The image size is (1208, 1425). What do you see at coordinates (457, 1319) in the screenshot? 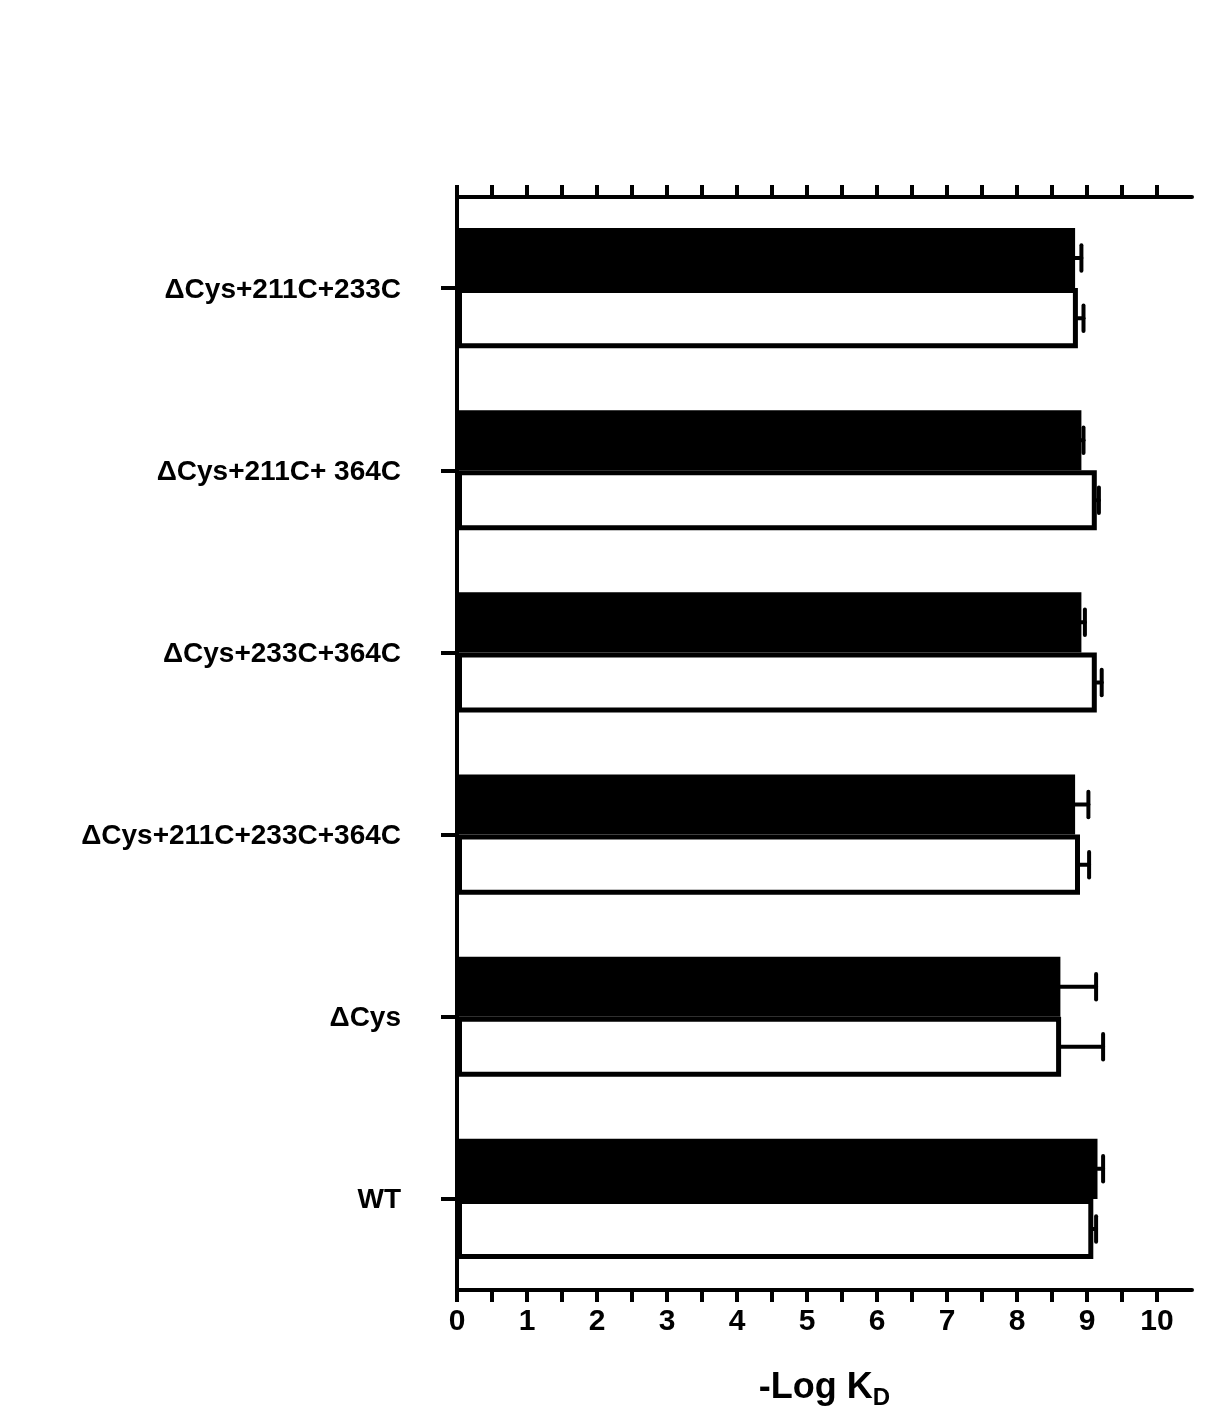
I see `x-tick-label: 0` at bounding box center [457, 1319].